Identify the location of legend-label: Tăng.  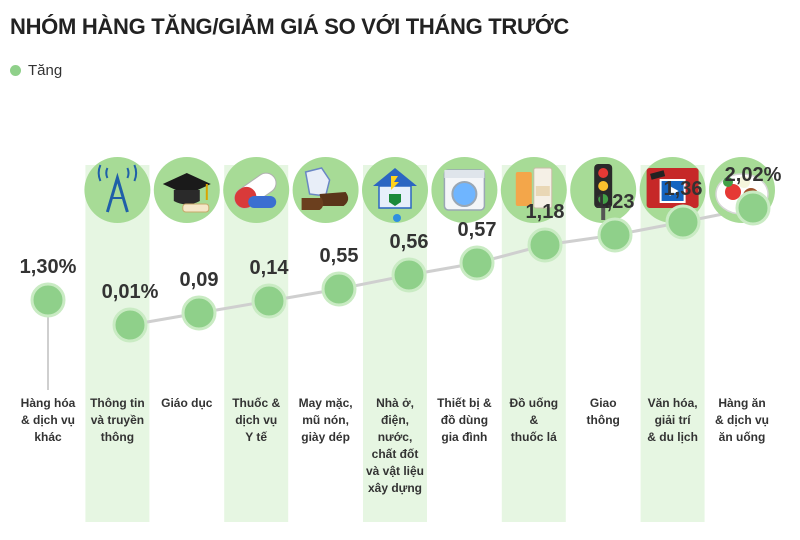
(45, 70).